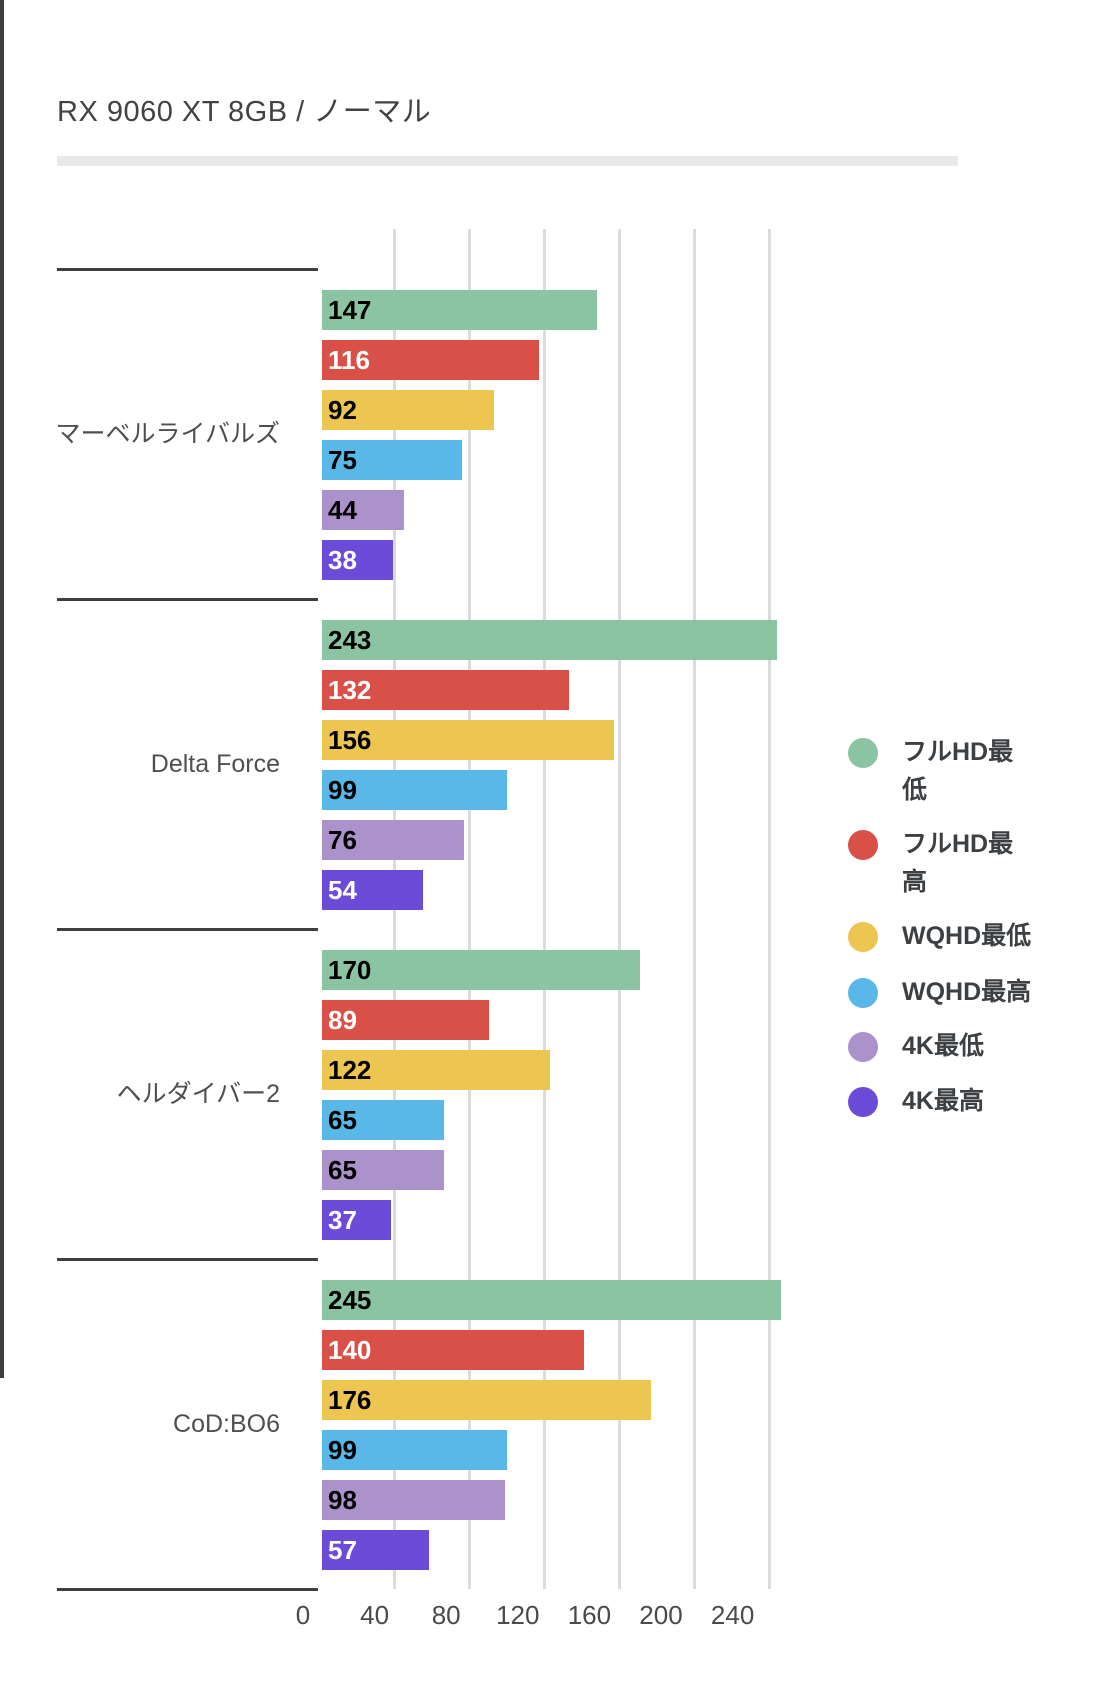 Image resolution: width=1100 pixels, height=1698 pixels. I want to click on bar-value-label: 122, so click(350, 1070).